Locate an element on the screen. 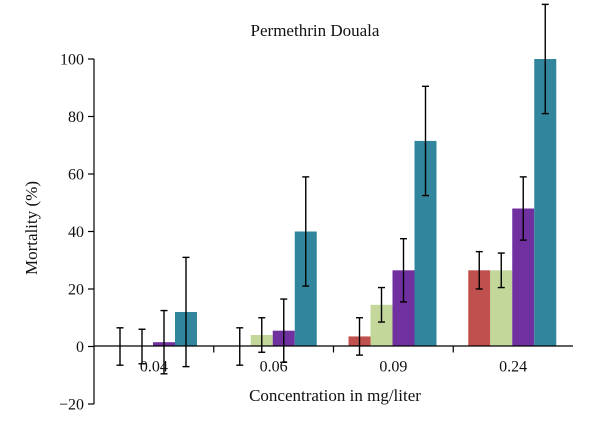  chart-title: Permethrin Douala is located at coordinates (315, 30).